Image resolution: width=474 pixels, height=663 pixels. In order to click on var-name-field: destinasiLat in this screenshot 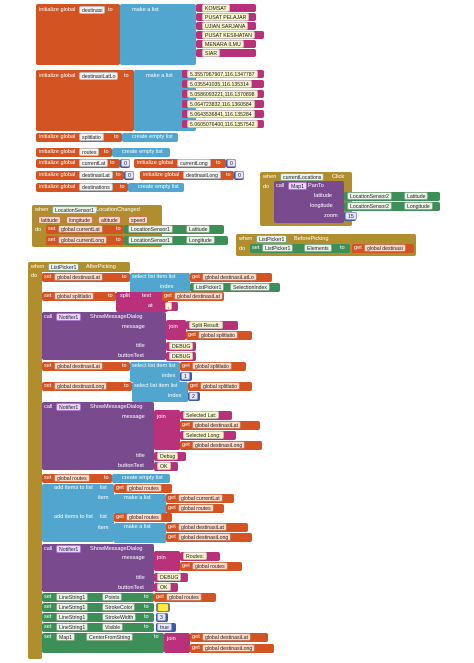, I will do `click(96, 175)`.